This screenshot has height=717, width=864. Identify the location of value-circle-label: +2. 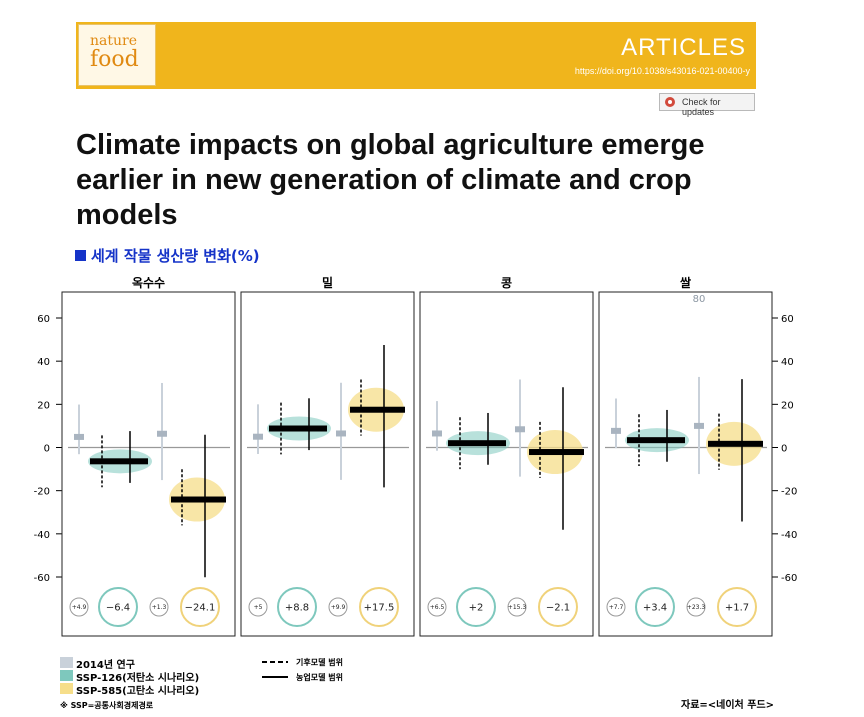
(476, 607).